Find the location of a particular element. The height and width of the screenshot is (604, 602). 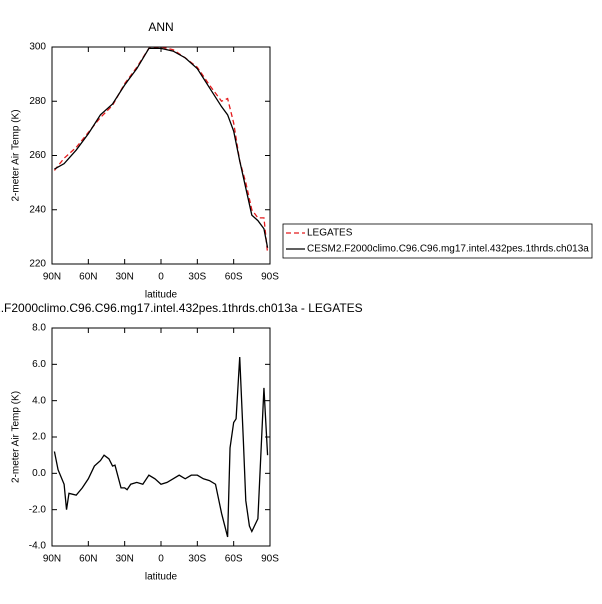

y-tick-label: 0.0 is located at coordinates (39, 473).